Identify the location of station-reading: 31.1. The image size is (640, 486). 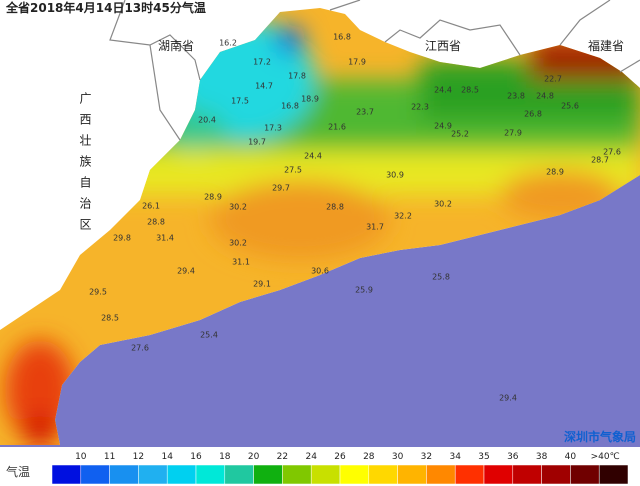
(241, 262).